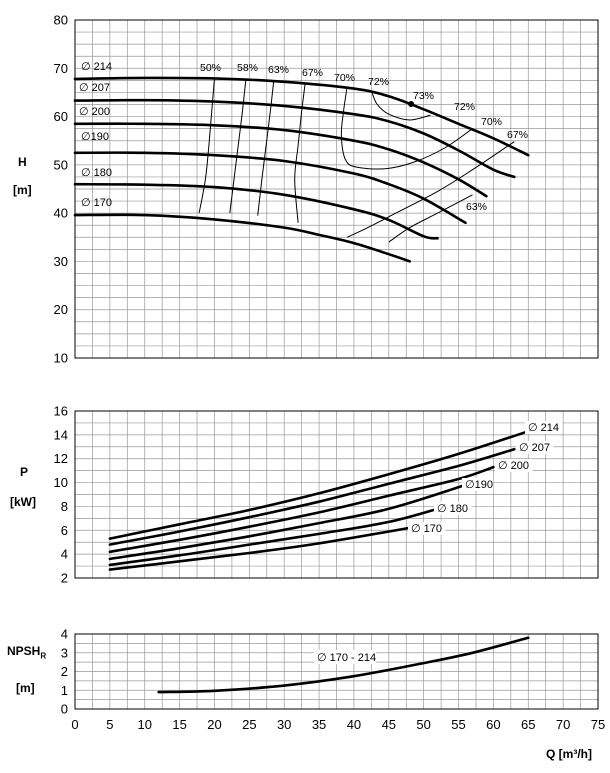 The width and height of the screenshot is (610, 773). I want to click on npsh-ytick-label: 3, so click(64, 652).